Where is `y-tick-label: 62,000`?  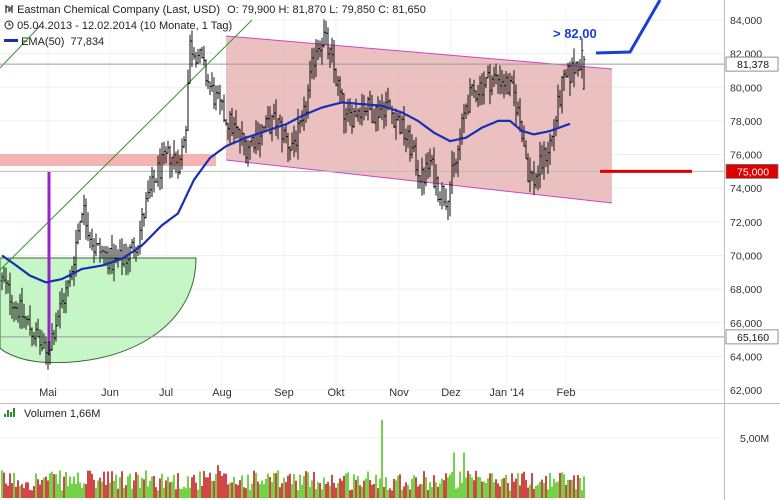 y-tick-label: 62,000 is located at coordinates (746, 391).